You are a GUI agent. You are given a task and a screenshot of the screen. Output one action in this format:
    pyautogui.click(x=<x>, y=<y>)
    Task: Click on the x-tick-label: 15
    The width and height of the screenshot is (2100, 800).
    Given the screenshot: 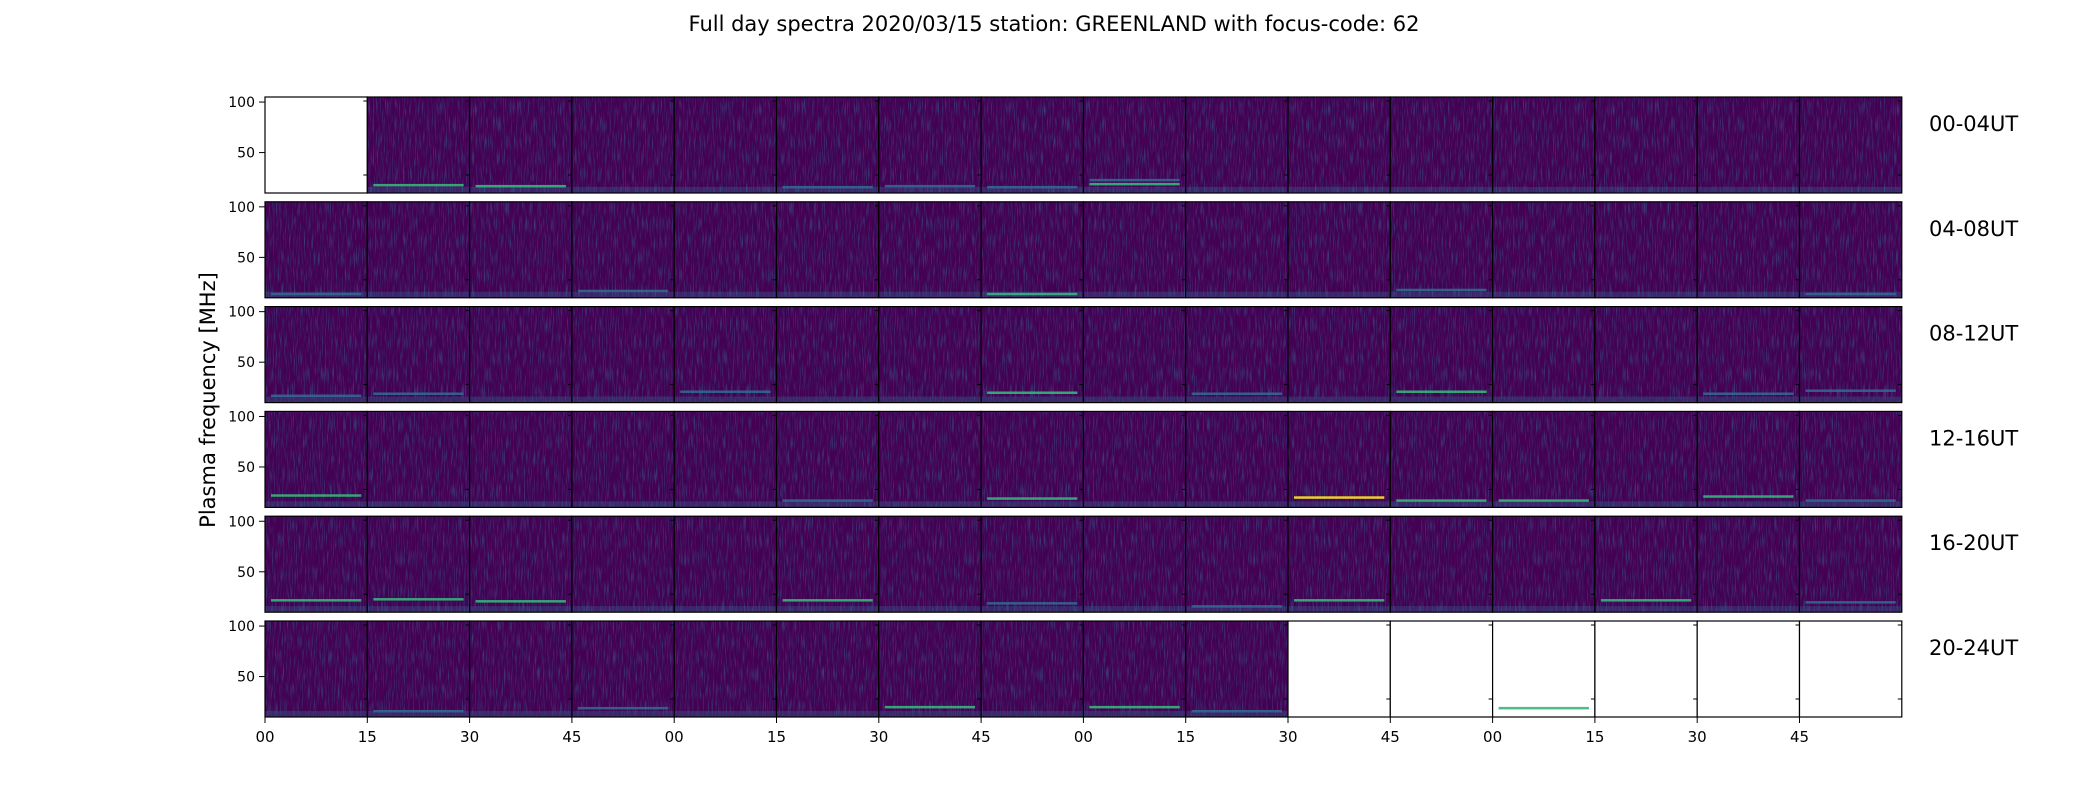 What is the action you would take?
    pyautogui.click(x=1594, y=737)
    